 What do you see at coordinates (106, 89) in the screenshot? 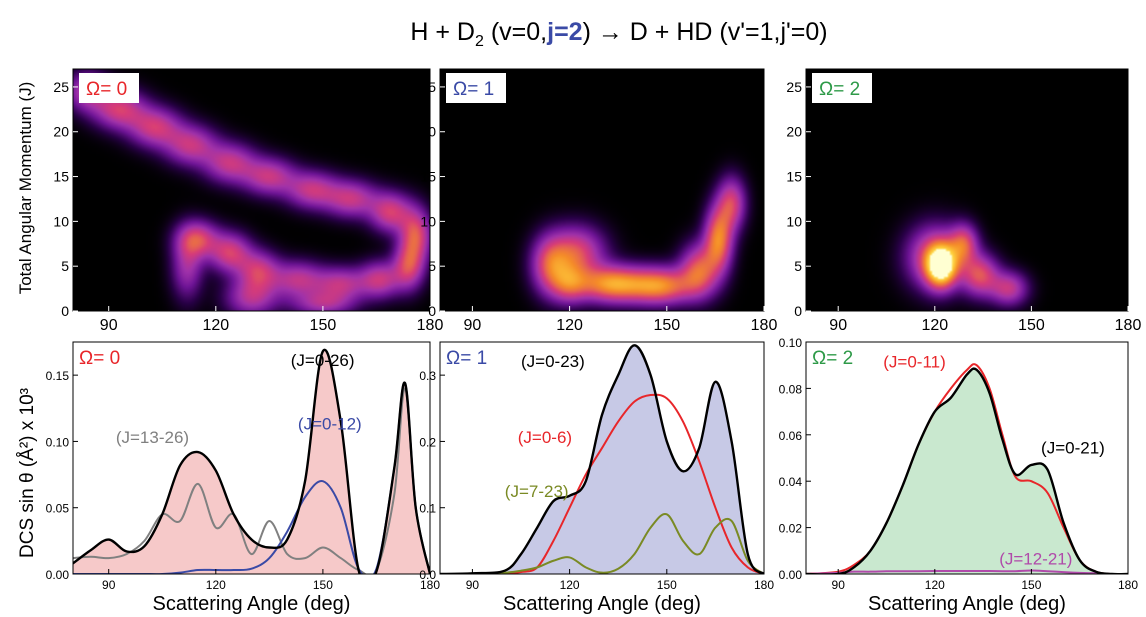
I see `omega-label-text: Ω= 0` at bounding box center [106, 89].